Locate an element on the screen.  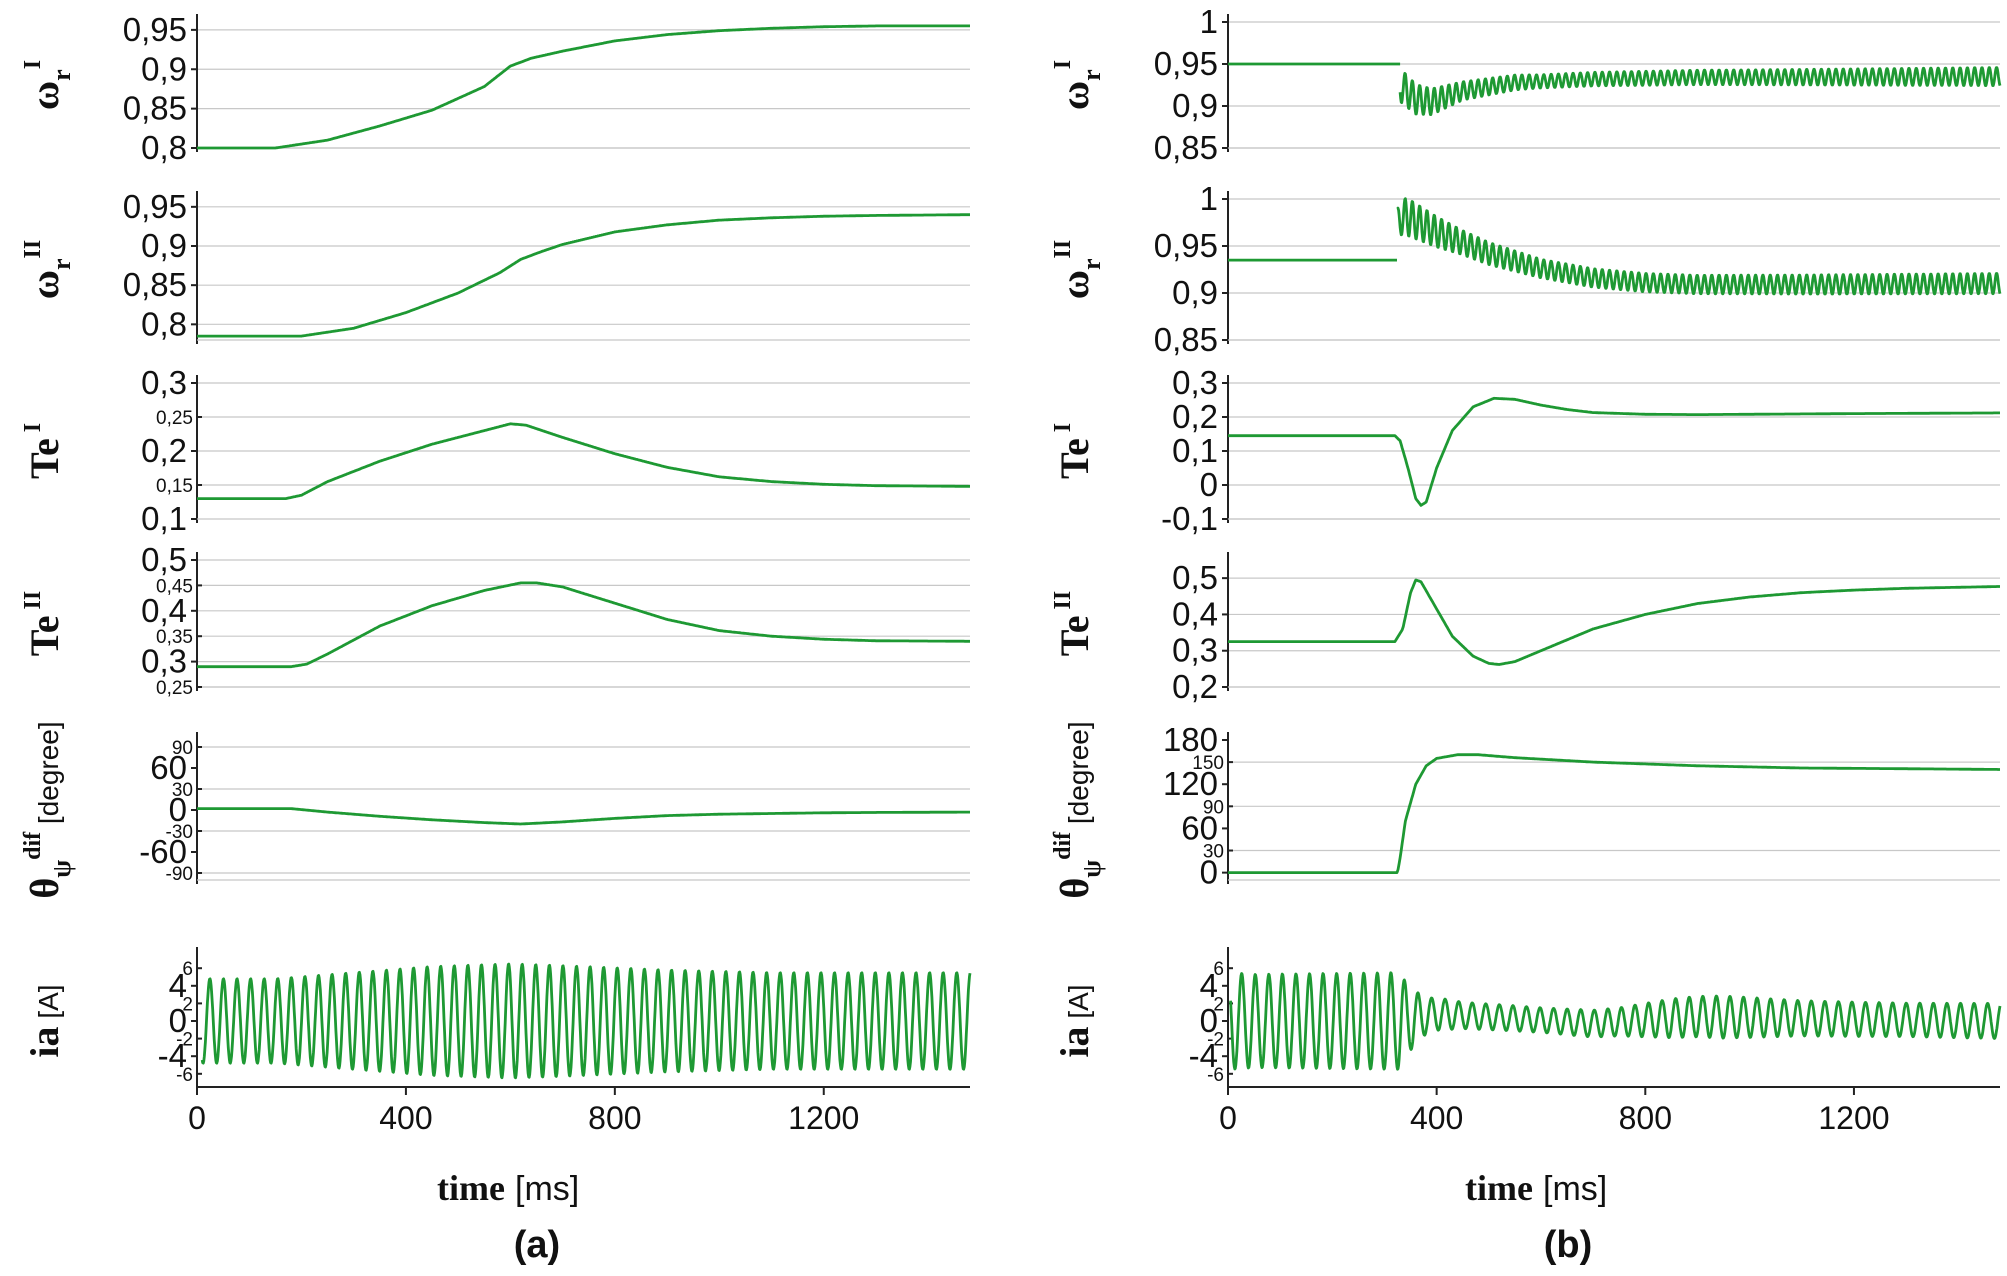
y-minor-tick-label: -90 is located at coordinates (179, 874).